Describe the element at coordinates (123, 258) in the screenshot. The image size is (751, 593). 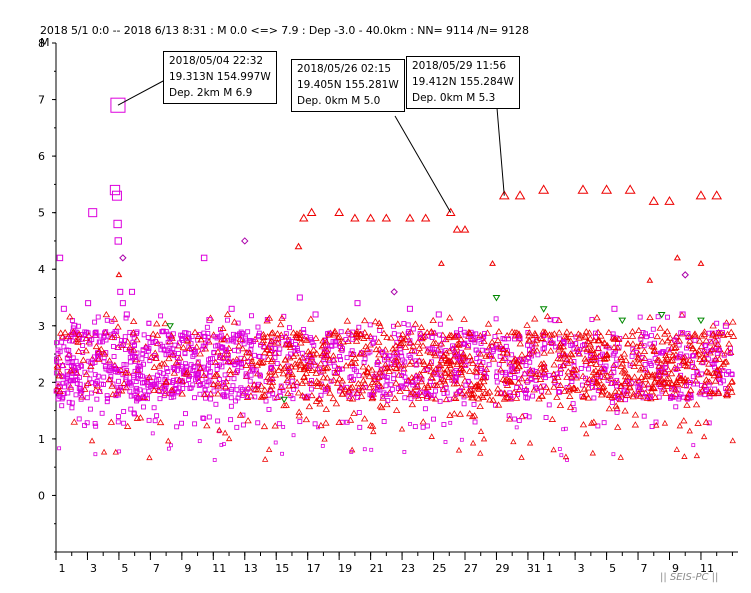
I see `event-diamond` at that location.